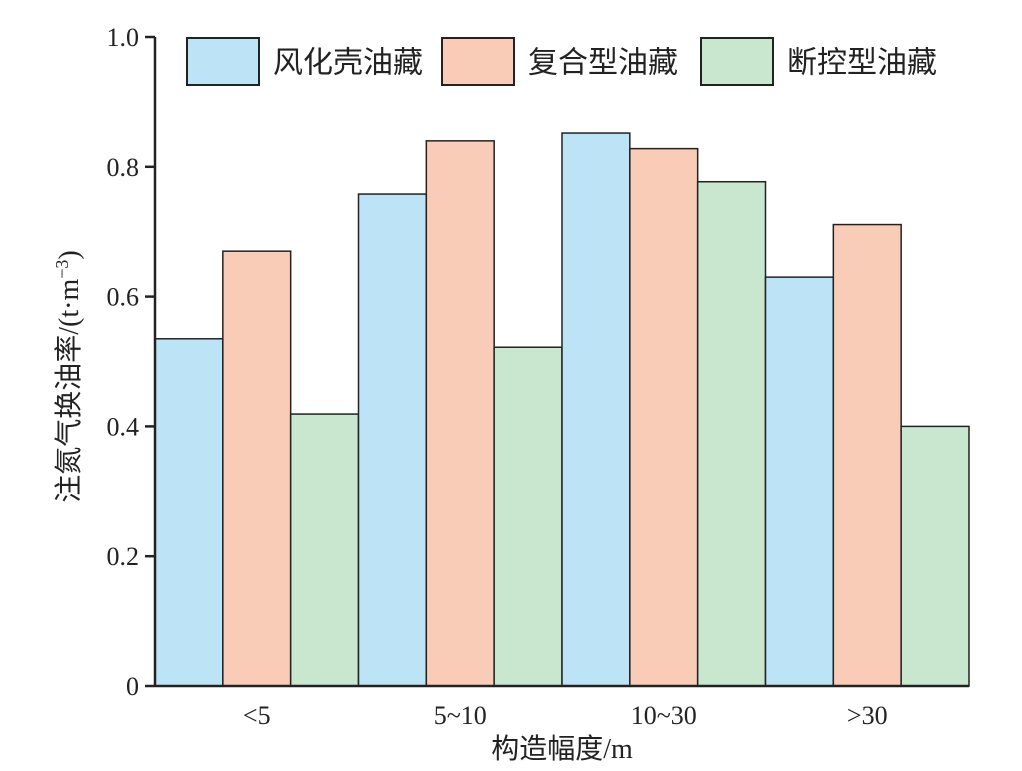 The height and width of the screenshot is (771, 1022). I want to click on y-tick-label: 1.0, so click(123, 37).